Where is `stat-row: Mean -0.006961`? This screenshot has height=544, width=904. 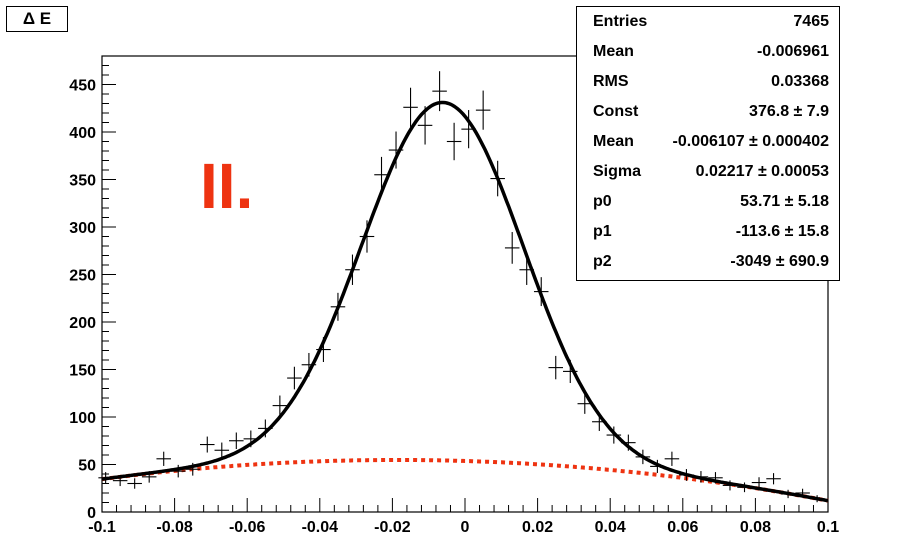 stat-row: Mean -0.006961 is located at coordinates (708, 52).